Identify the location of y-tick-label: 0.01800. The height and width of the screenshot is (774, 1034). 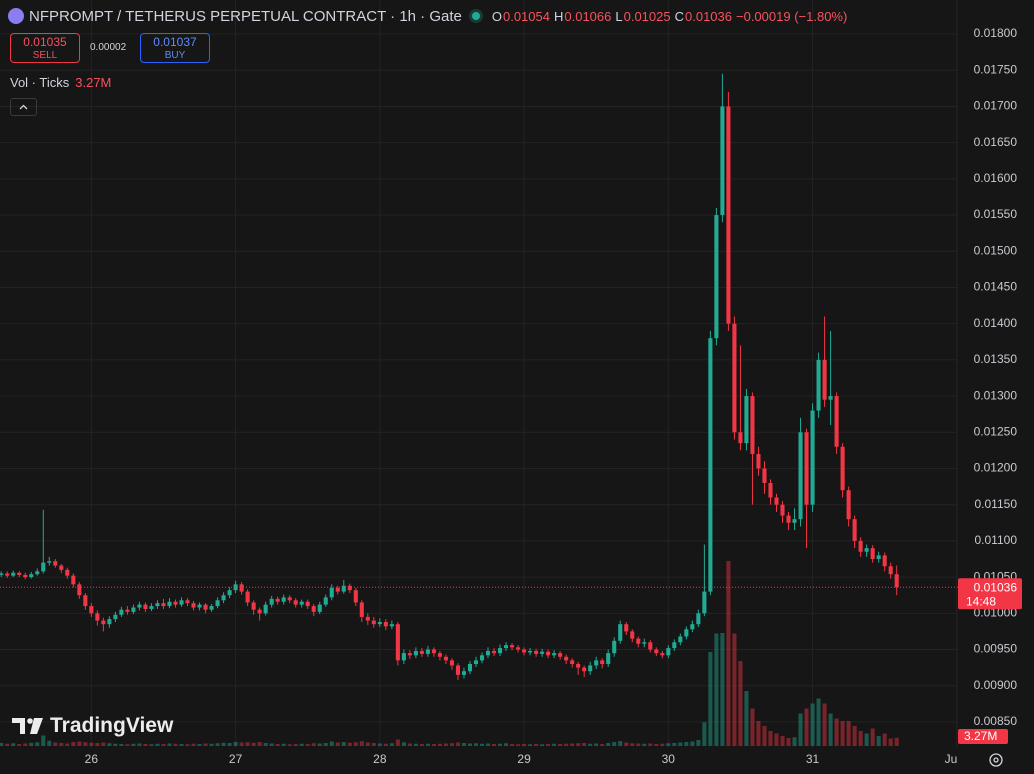
(996, 33).